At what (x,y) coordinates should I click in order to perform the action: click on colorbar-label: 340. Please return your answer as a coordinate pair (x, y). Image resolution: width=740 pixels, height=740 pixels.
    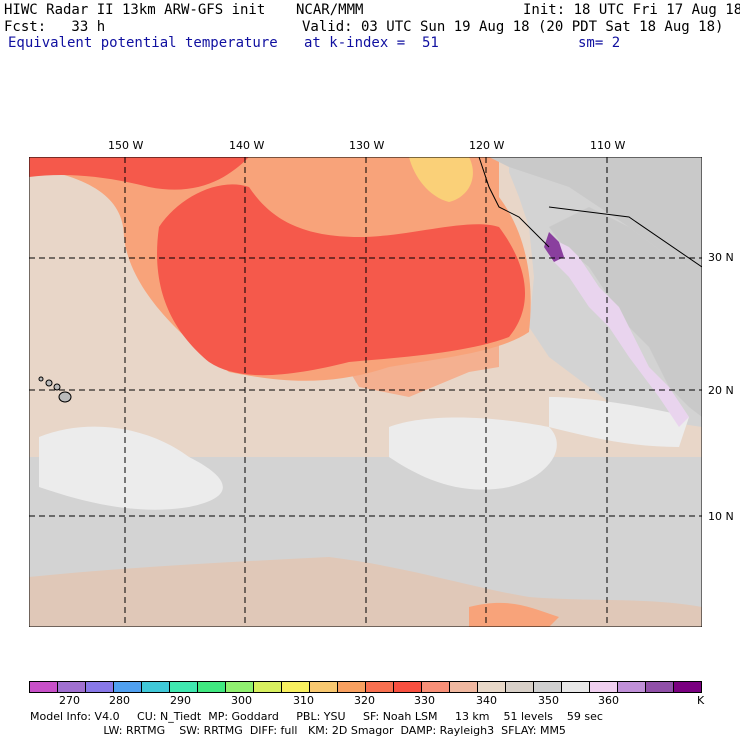
    Looking at the image, I should click on (486, 700).